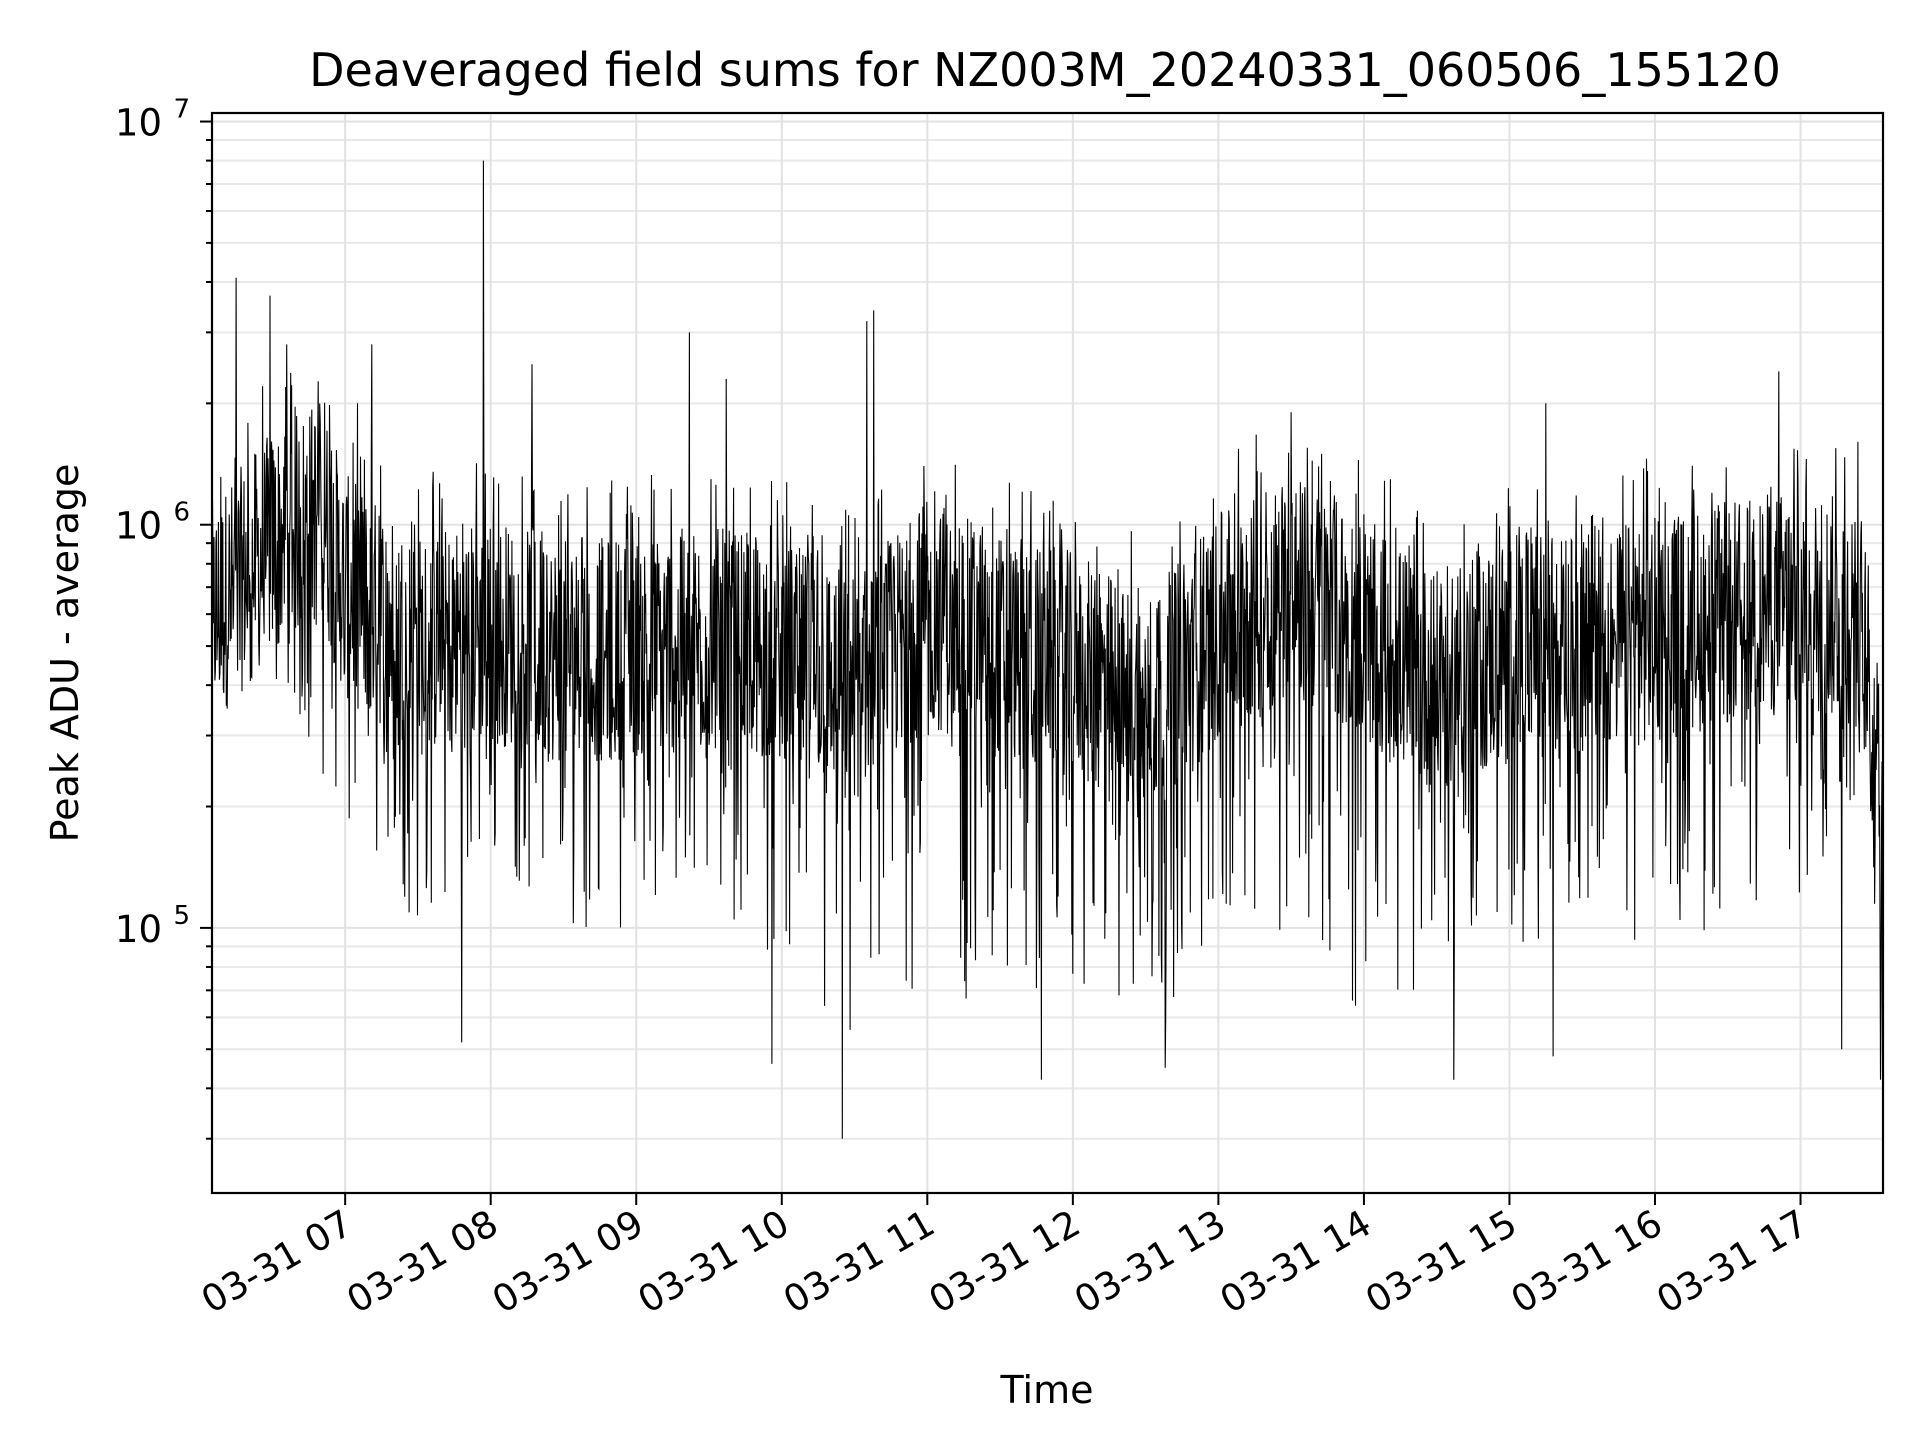 The height and width of the screenshot is (1440, 1920). Describe the element at coordinates (1047, 1390) in the screenshot. I see `x-axis-label: Time` at that location.